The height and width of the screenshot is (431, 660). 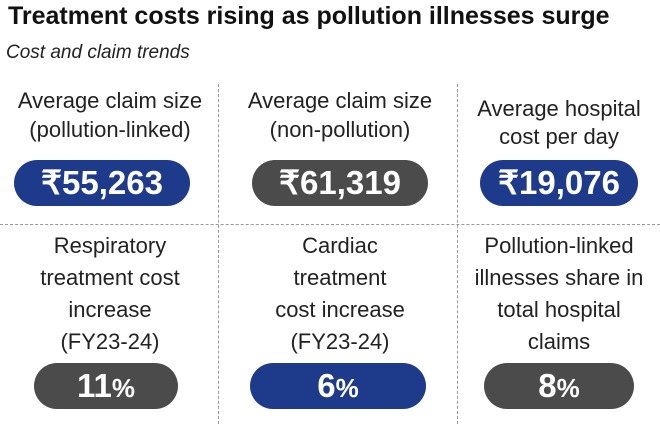 I want to click on stat-label-line: cost increase, so click(x=340, y=309).